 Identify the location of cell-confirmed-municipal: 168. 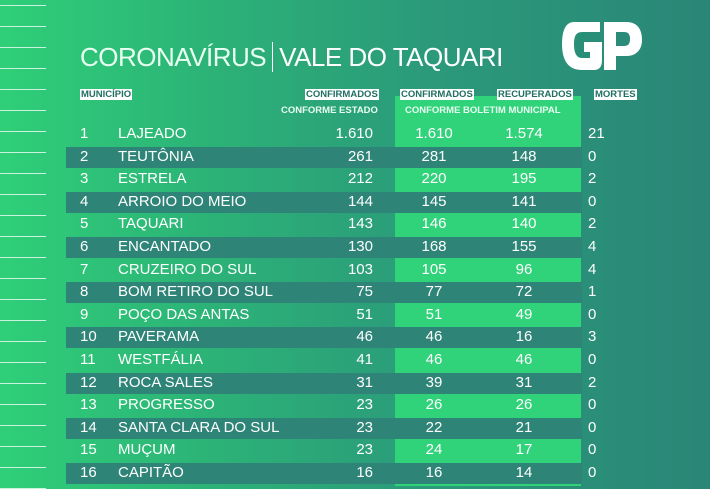
(434, 246).